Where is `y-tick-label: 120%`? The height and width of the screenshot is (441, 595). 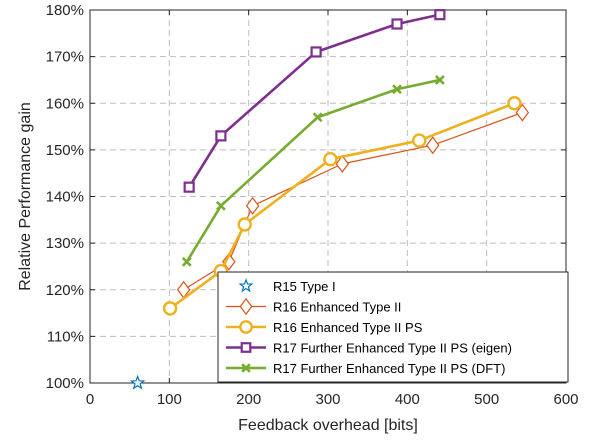
y-tick-label: 120% is located at coordinates (65, 290).